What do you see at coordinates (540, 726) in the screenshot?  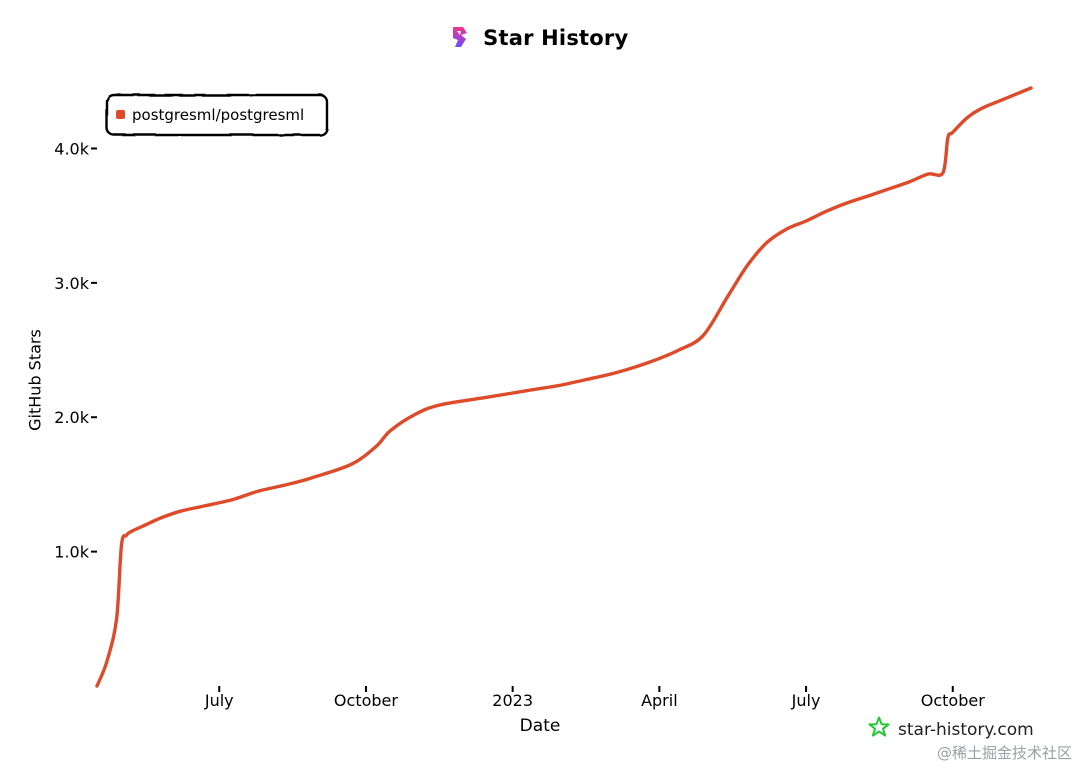 I see `x-axis-title: Date` at bounding box center [540, 726].